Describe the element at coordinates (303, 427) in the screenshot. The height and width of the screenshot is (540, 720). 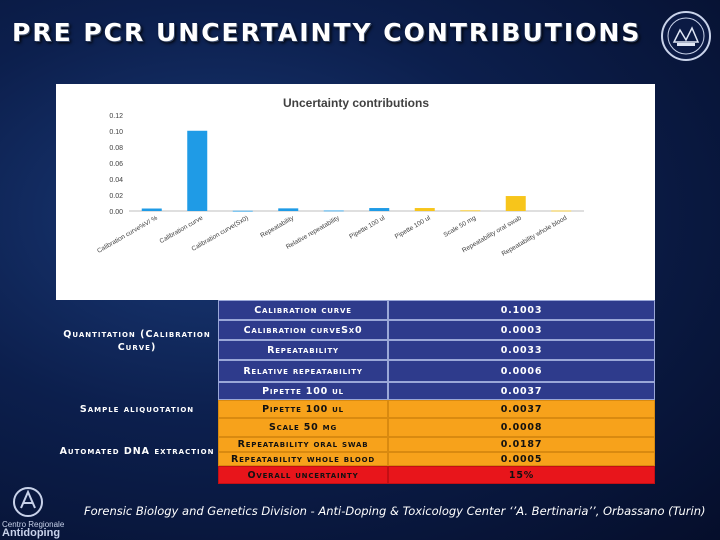
I see `row-name: Scale 50 mg` at that location.